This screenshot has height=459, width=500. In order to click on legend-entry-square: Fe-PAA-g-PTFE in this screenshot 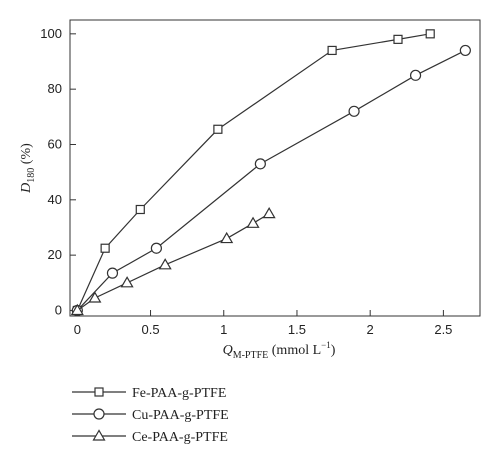, I will do `click(149, 393)`.